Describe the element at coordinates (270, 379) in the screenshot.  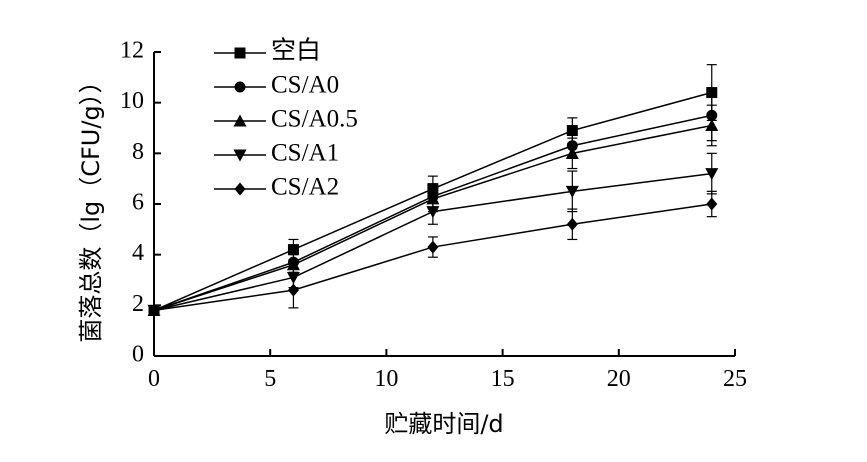
I see `x-tick-label: 5` at that location.